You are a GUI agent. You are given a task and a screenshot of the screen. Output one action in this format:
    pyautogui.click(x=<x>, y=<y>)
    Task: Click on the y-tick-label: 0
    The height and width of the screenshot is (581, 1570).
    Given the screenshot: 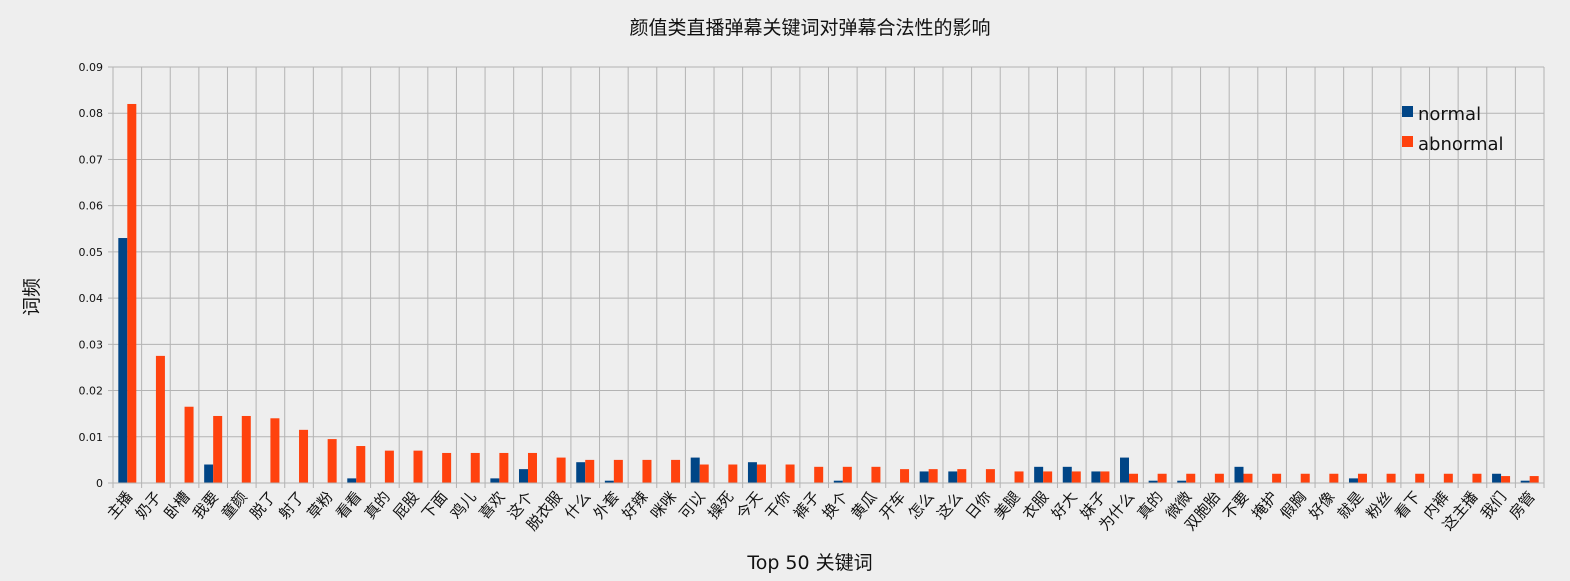 What is the action you would take?
    pyautogui.click(x=99, y=483)
    